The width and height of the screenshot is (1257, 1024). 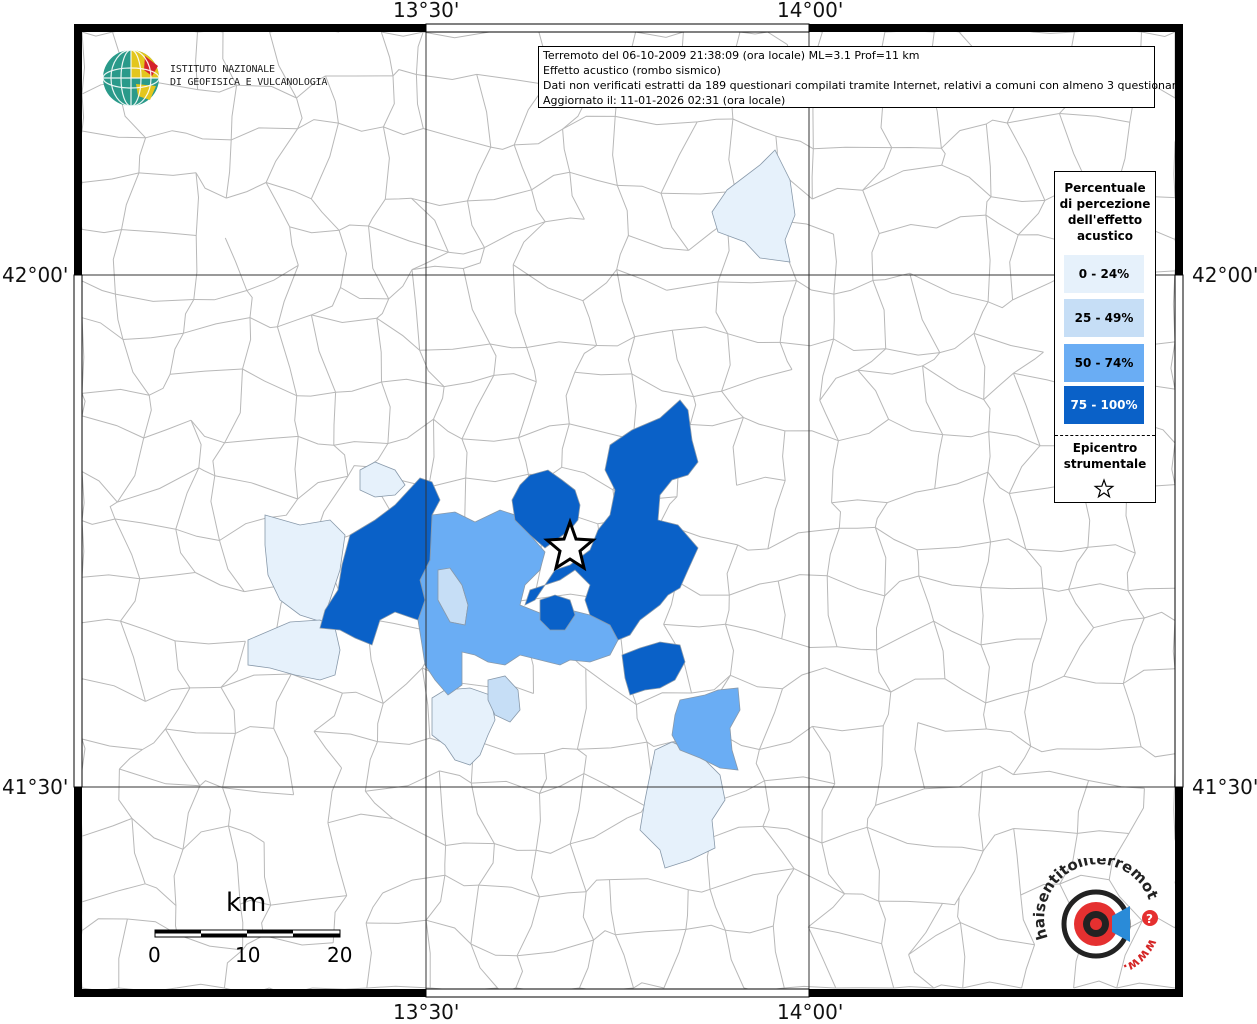 What do you see at coordinates (1105, 236) in the screenshot?
I see `legend-title-line-3: acustico` at bounding box center [1105, 236].